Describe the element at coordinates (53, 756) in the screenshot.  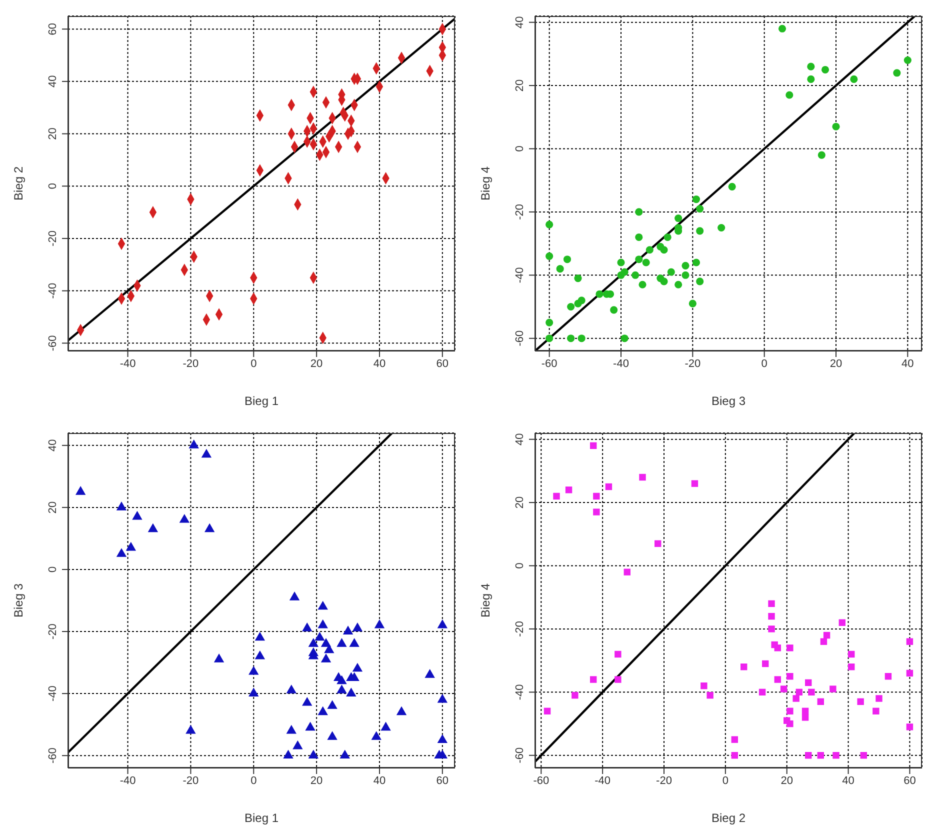
I see `y-tick-label: -60` at that location.